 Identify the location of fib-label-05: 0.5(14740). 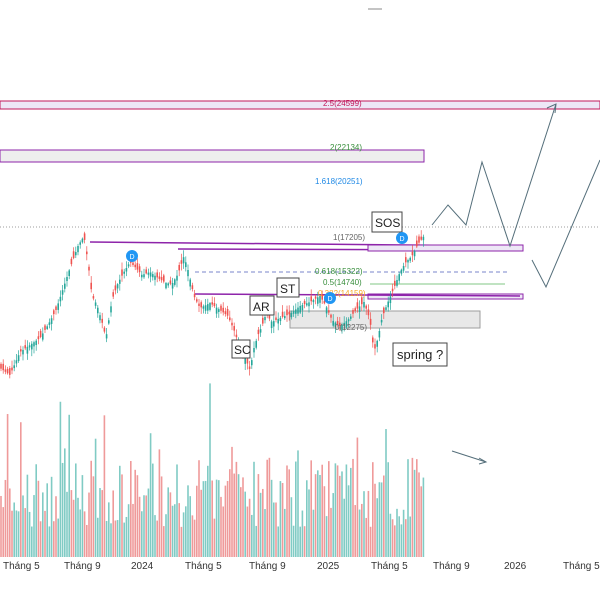
(342, 282).